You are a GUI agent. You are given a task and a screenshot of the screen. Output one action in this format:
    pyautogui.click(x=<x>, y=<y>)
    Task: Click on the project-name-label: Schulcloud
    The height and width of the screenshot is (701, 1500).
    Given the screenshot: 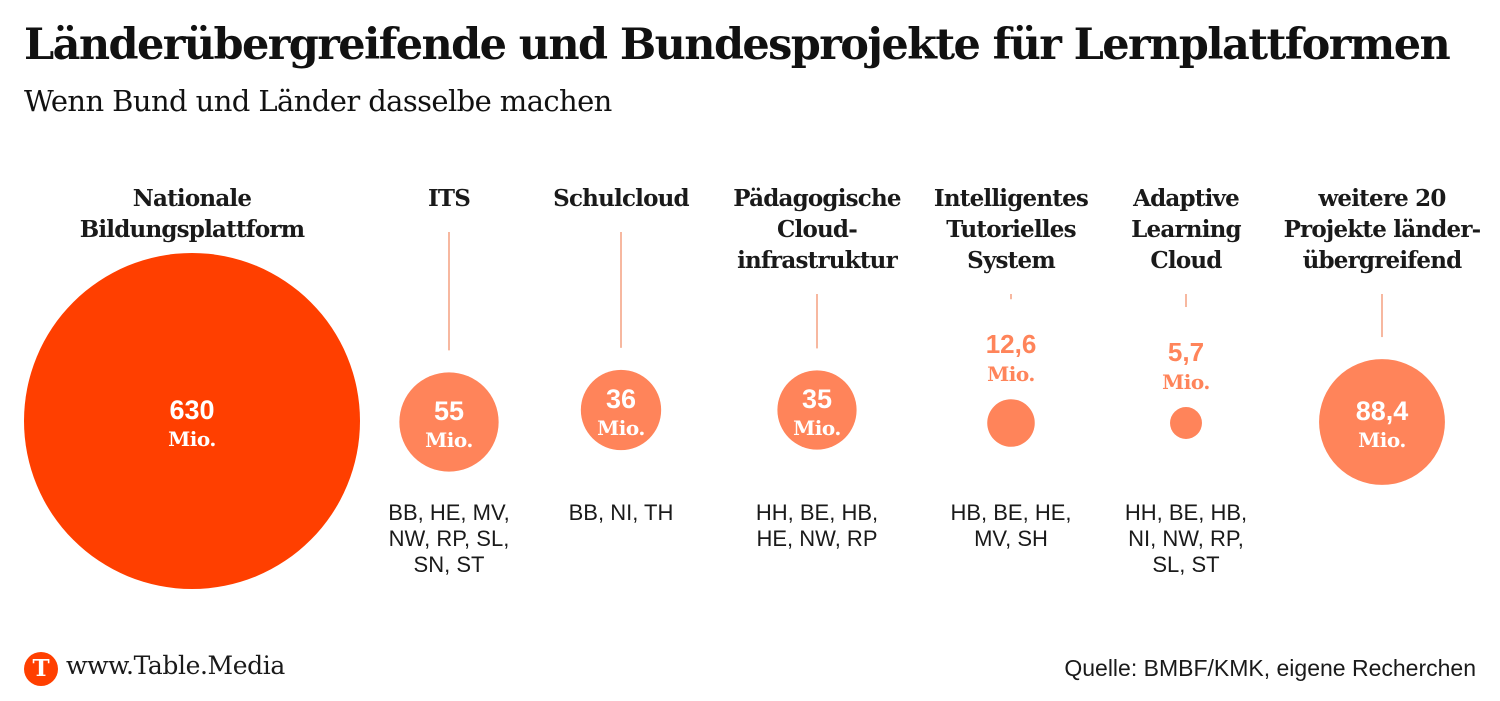 What is the action you would take?
    pyautogui.click(x=621, y=198)
    